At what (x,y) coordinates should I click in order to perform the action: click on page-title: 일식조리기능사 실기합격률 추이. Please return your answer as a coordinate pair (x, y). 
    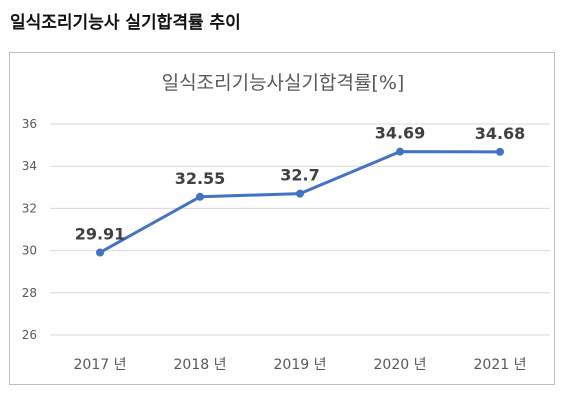
    Looking at the image, I should click on (125, 23).